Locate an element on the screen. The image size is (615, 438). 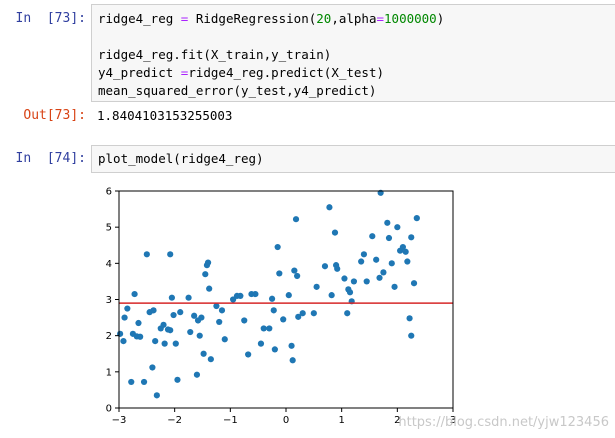
output-value-73: 1.8404103153255003 is located at coordinates (165, 115).